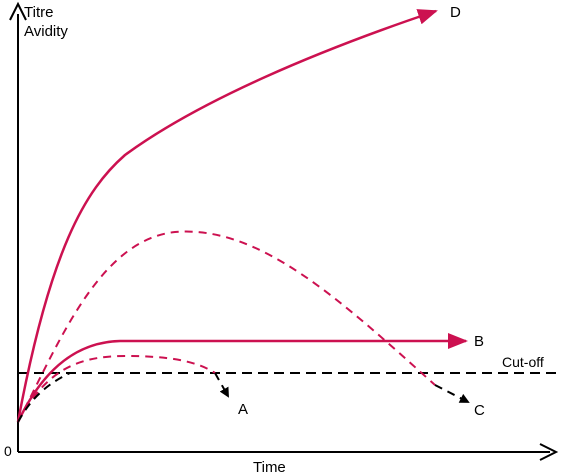  I want to click on origin-label: 0, so click(8, 451).